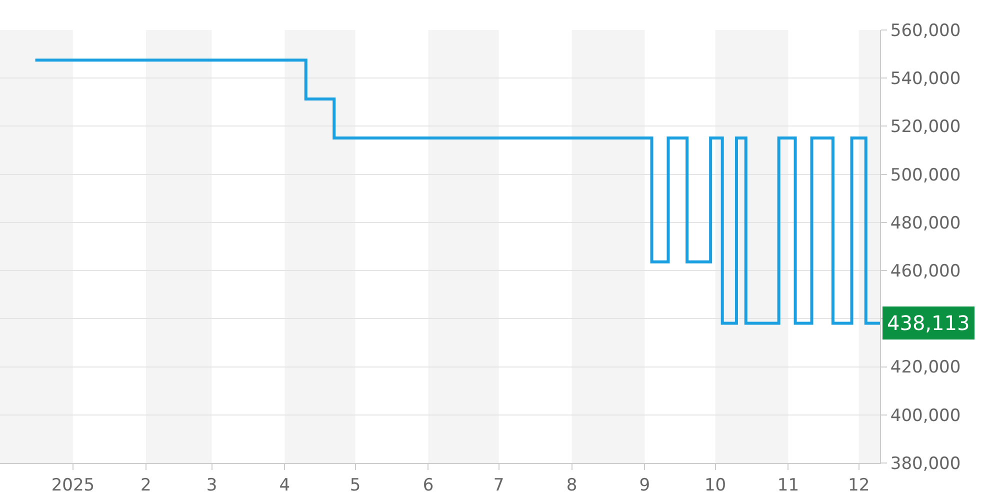 Image resolution: width=1000 pixels, height=500 pixels. Describe the element at coordinates (925, 30) in the screenshot. I see `y-tick-label: 560,000` at that location.